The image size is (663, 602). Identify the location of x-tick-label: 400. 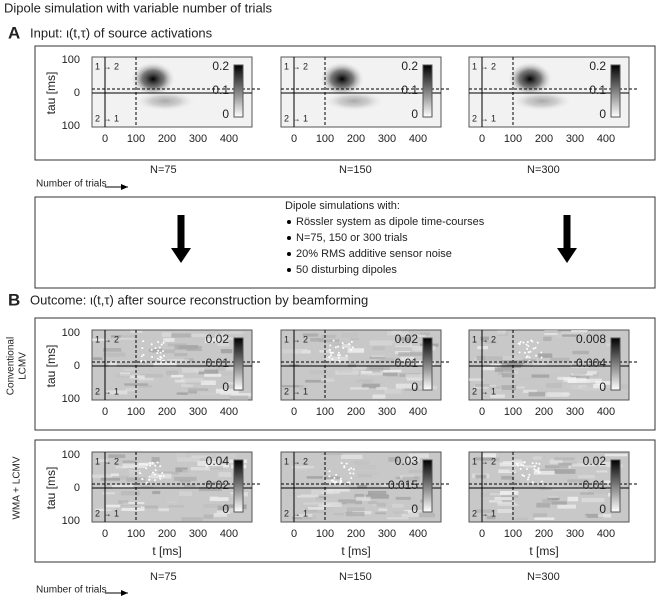
(418, 139).